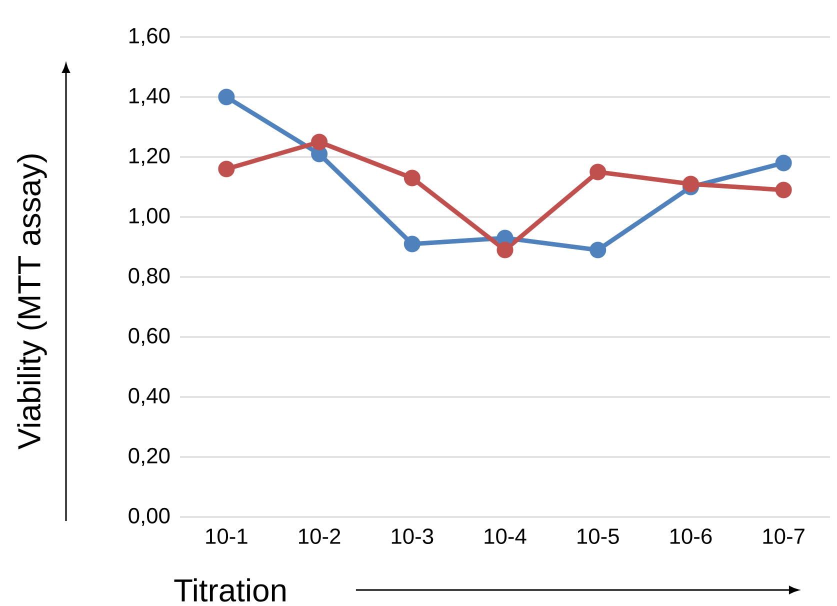 Image resolution: width=837 pixels, height=606 pixels. Describe the element at coordinates (150, 97) in the screenshot. I see `y-tick-label: 1,40` at that location.